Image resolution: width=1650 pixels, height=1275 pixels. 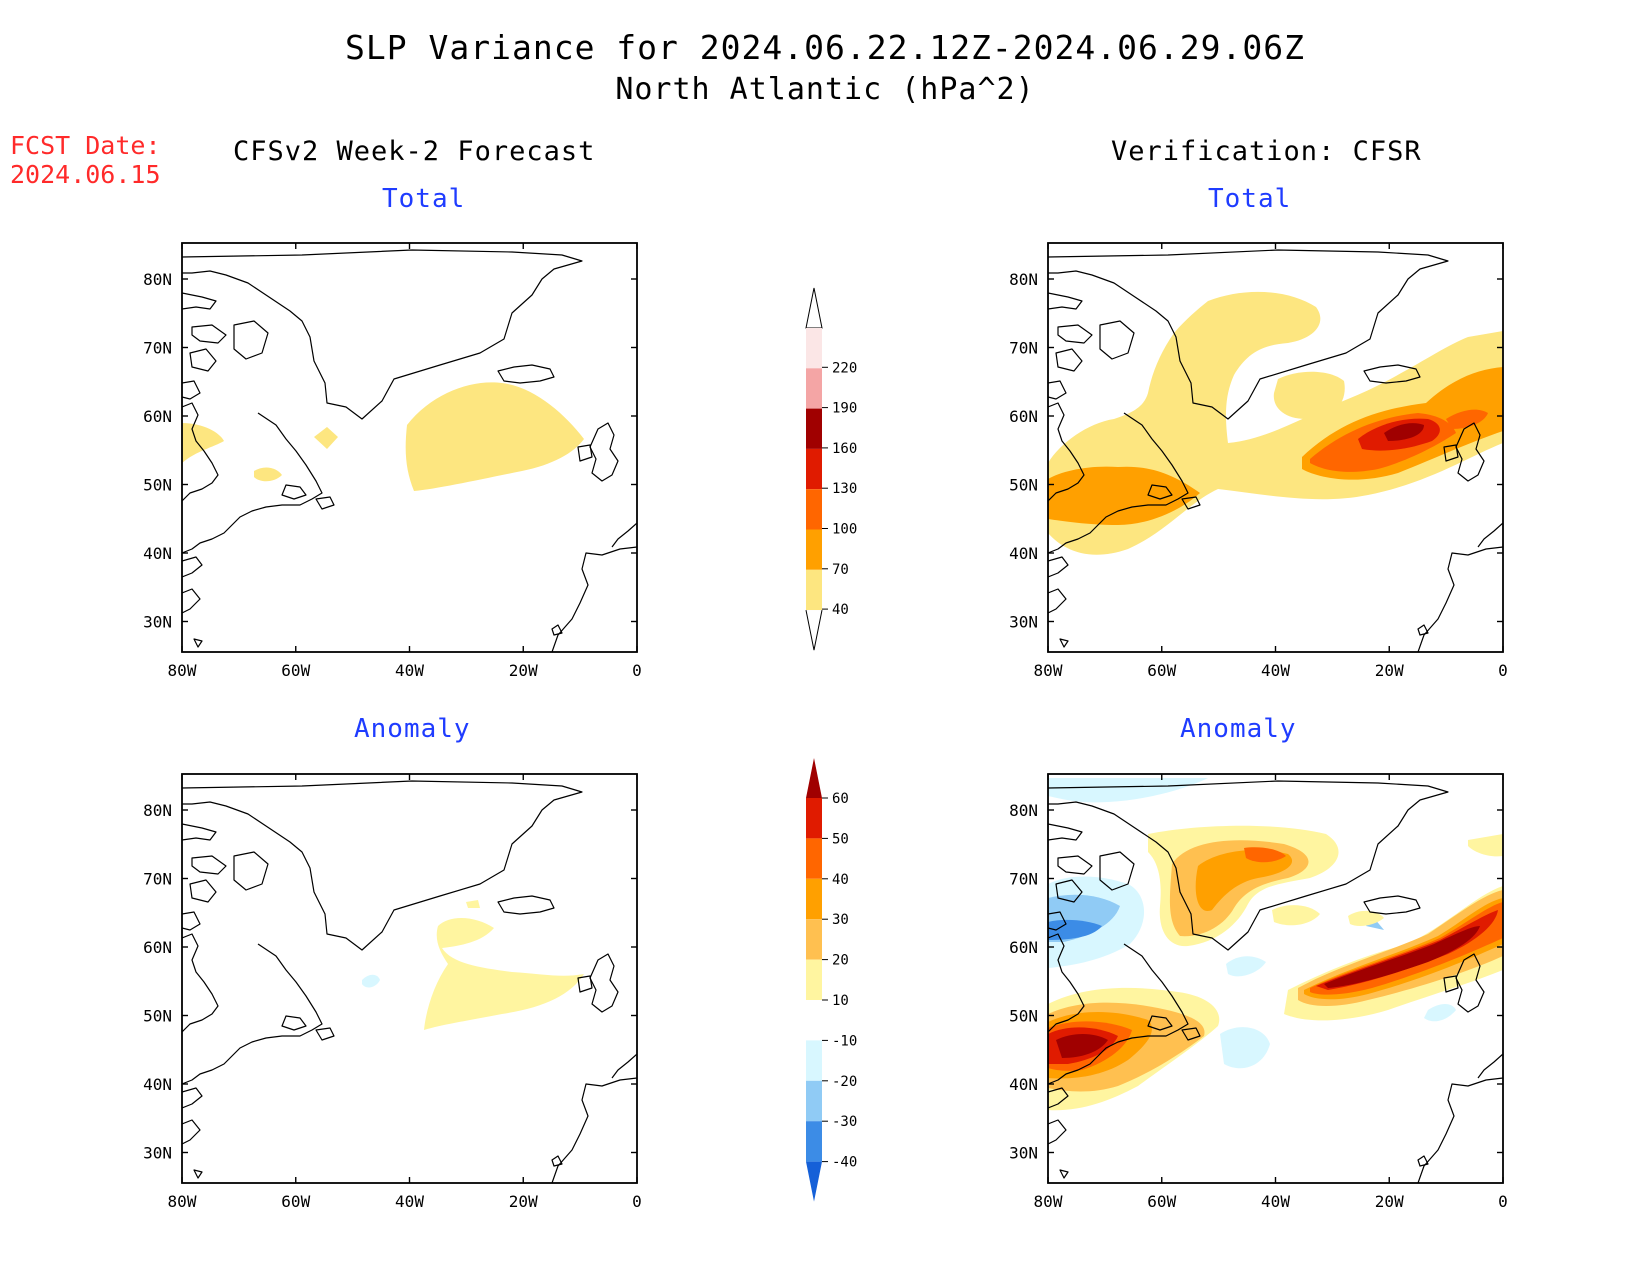 What do you see at coordinates (844, 368) in the screenshot?
I see `colorbar-total-label: 220` at bounding box center [844, 368].